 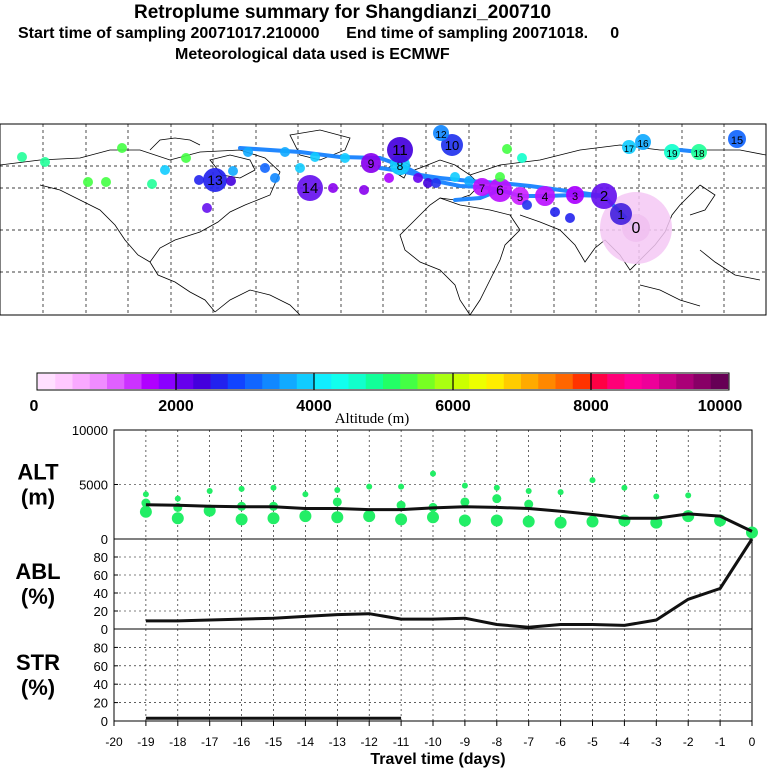 What do you see at coordinates (528, 742) in the screenshot?
I see `x-tick-label: -7` at bounding box center [528, 742].